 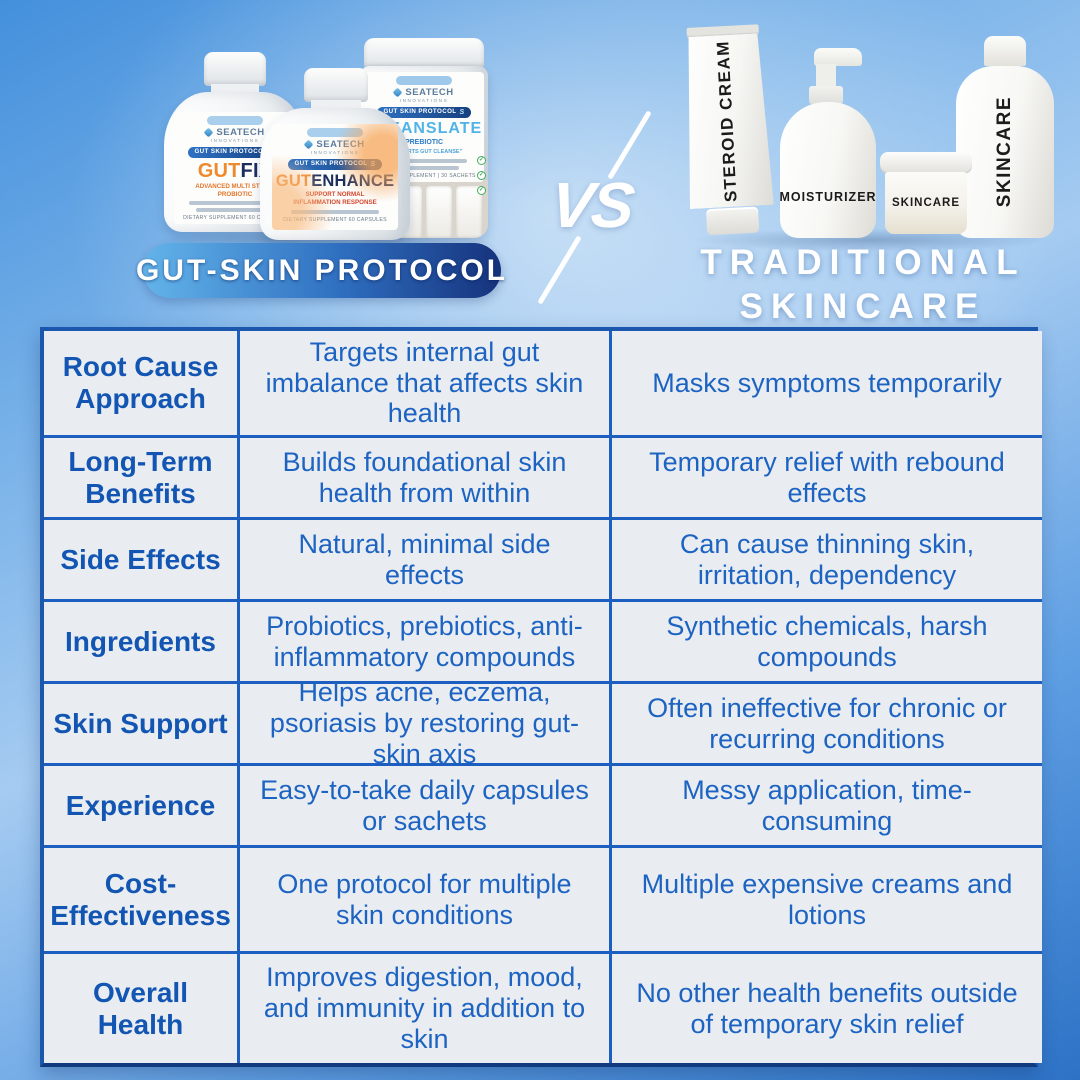 I want to click on certification-icons: ✓ ✓ ✓, so click(x=481, y=175).